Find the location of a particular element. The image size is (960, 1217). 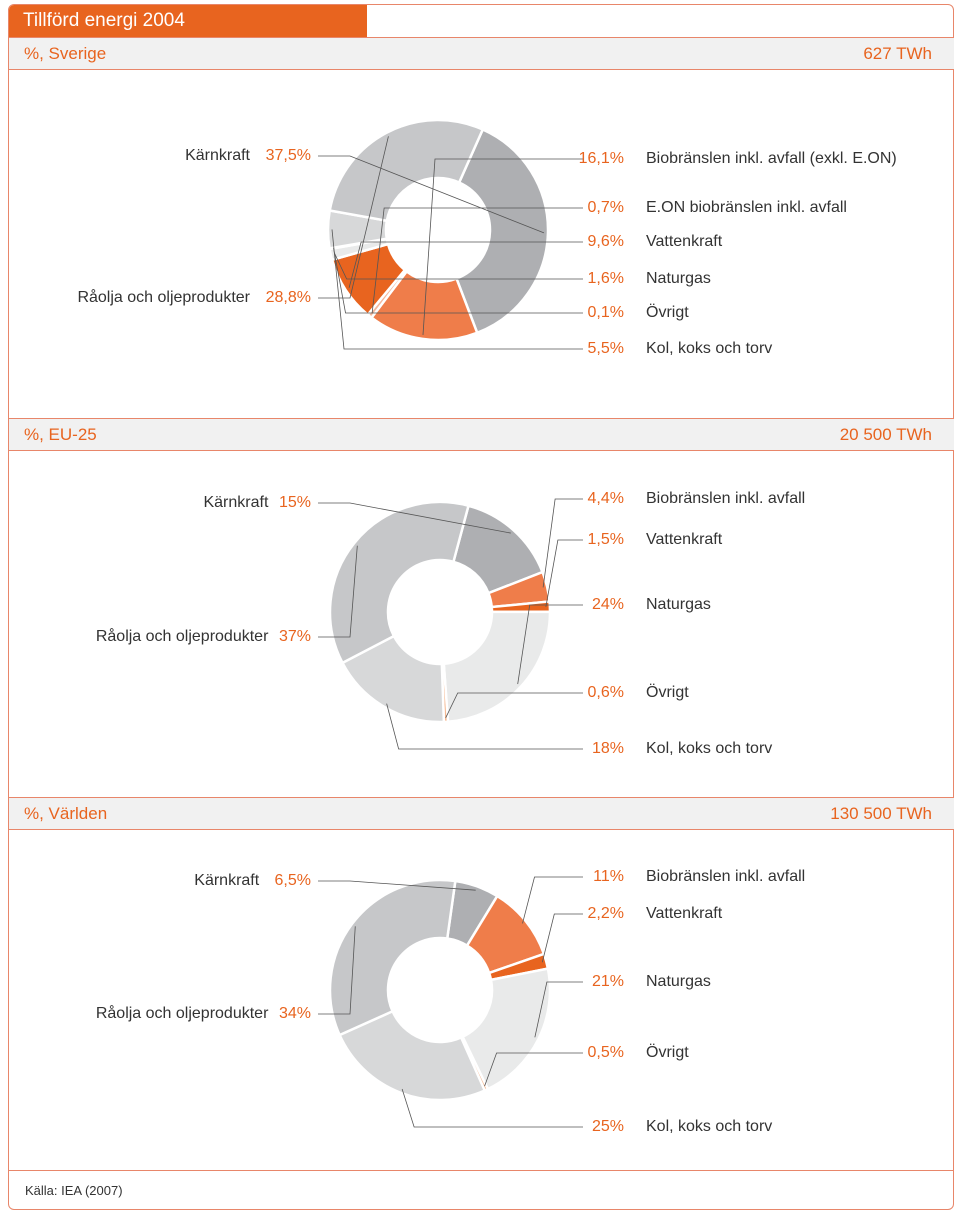

category-label: E.ON biobränslen inkl. avfall is located at coordinates (746, 207).